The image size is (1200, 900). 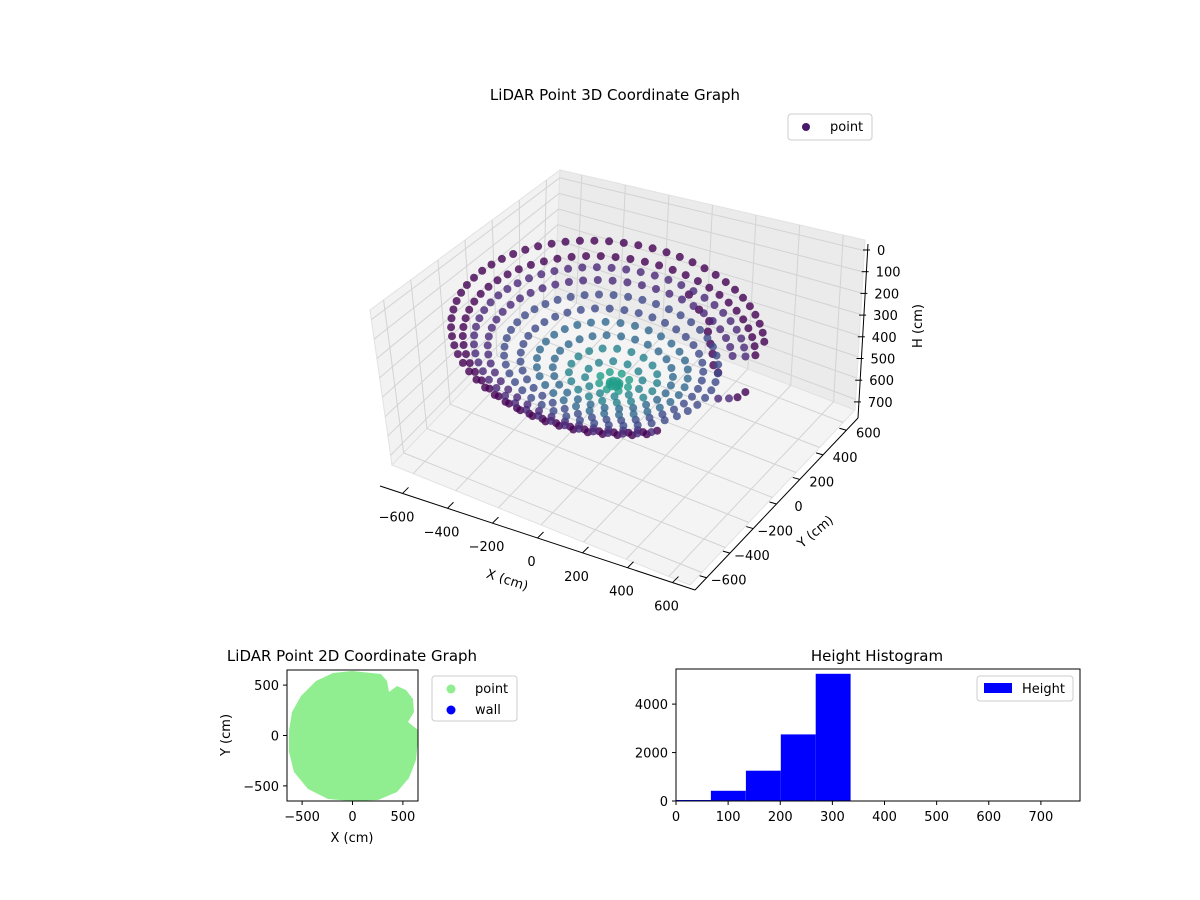 I want to click on ticks-histogram: 0 100 200 300 400 500 600 700 0 2000 4000, so click(x=844, y=761).